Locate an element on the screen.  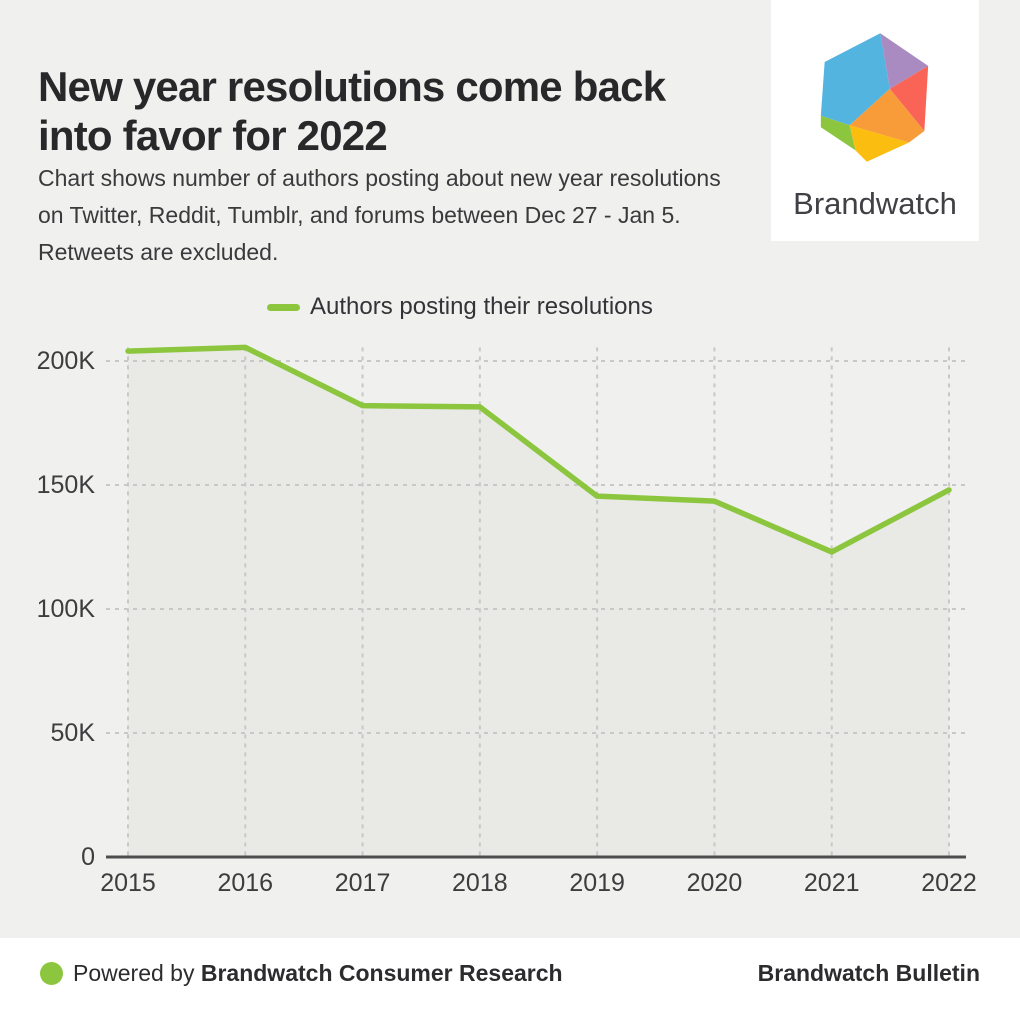
powered-by-prefix: Powered by is located at coordinates (134, 972).